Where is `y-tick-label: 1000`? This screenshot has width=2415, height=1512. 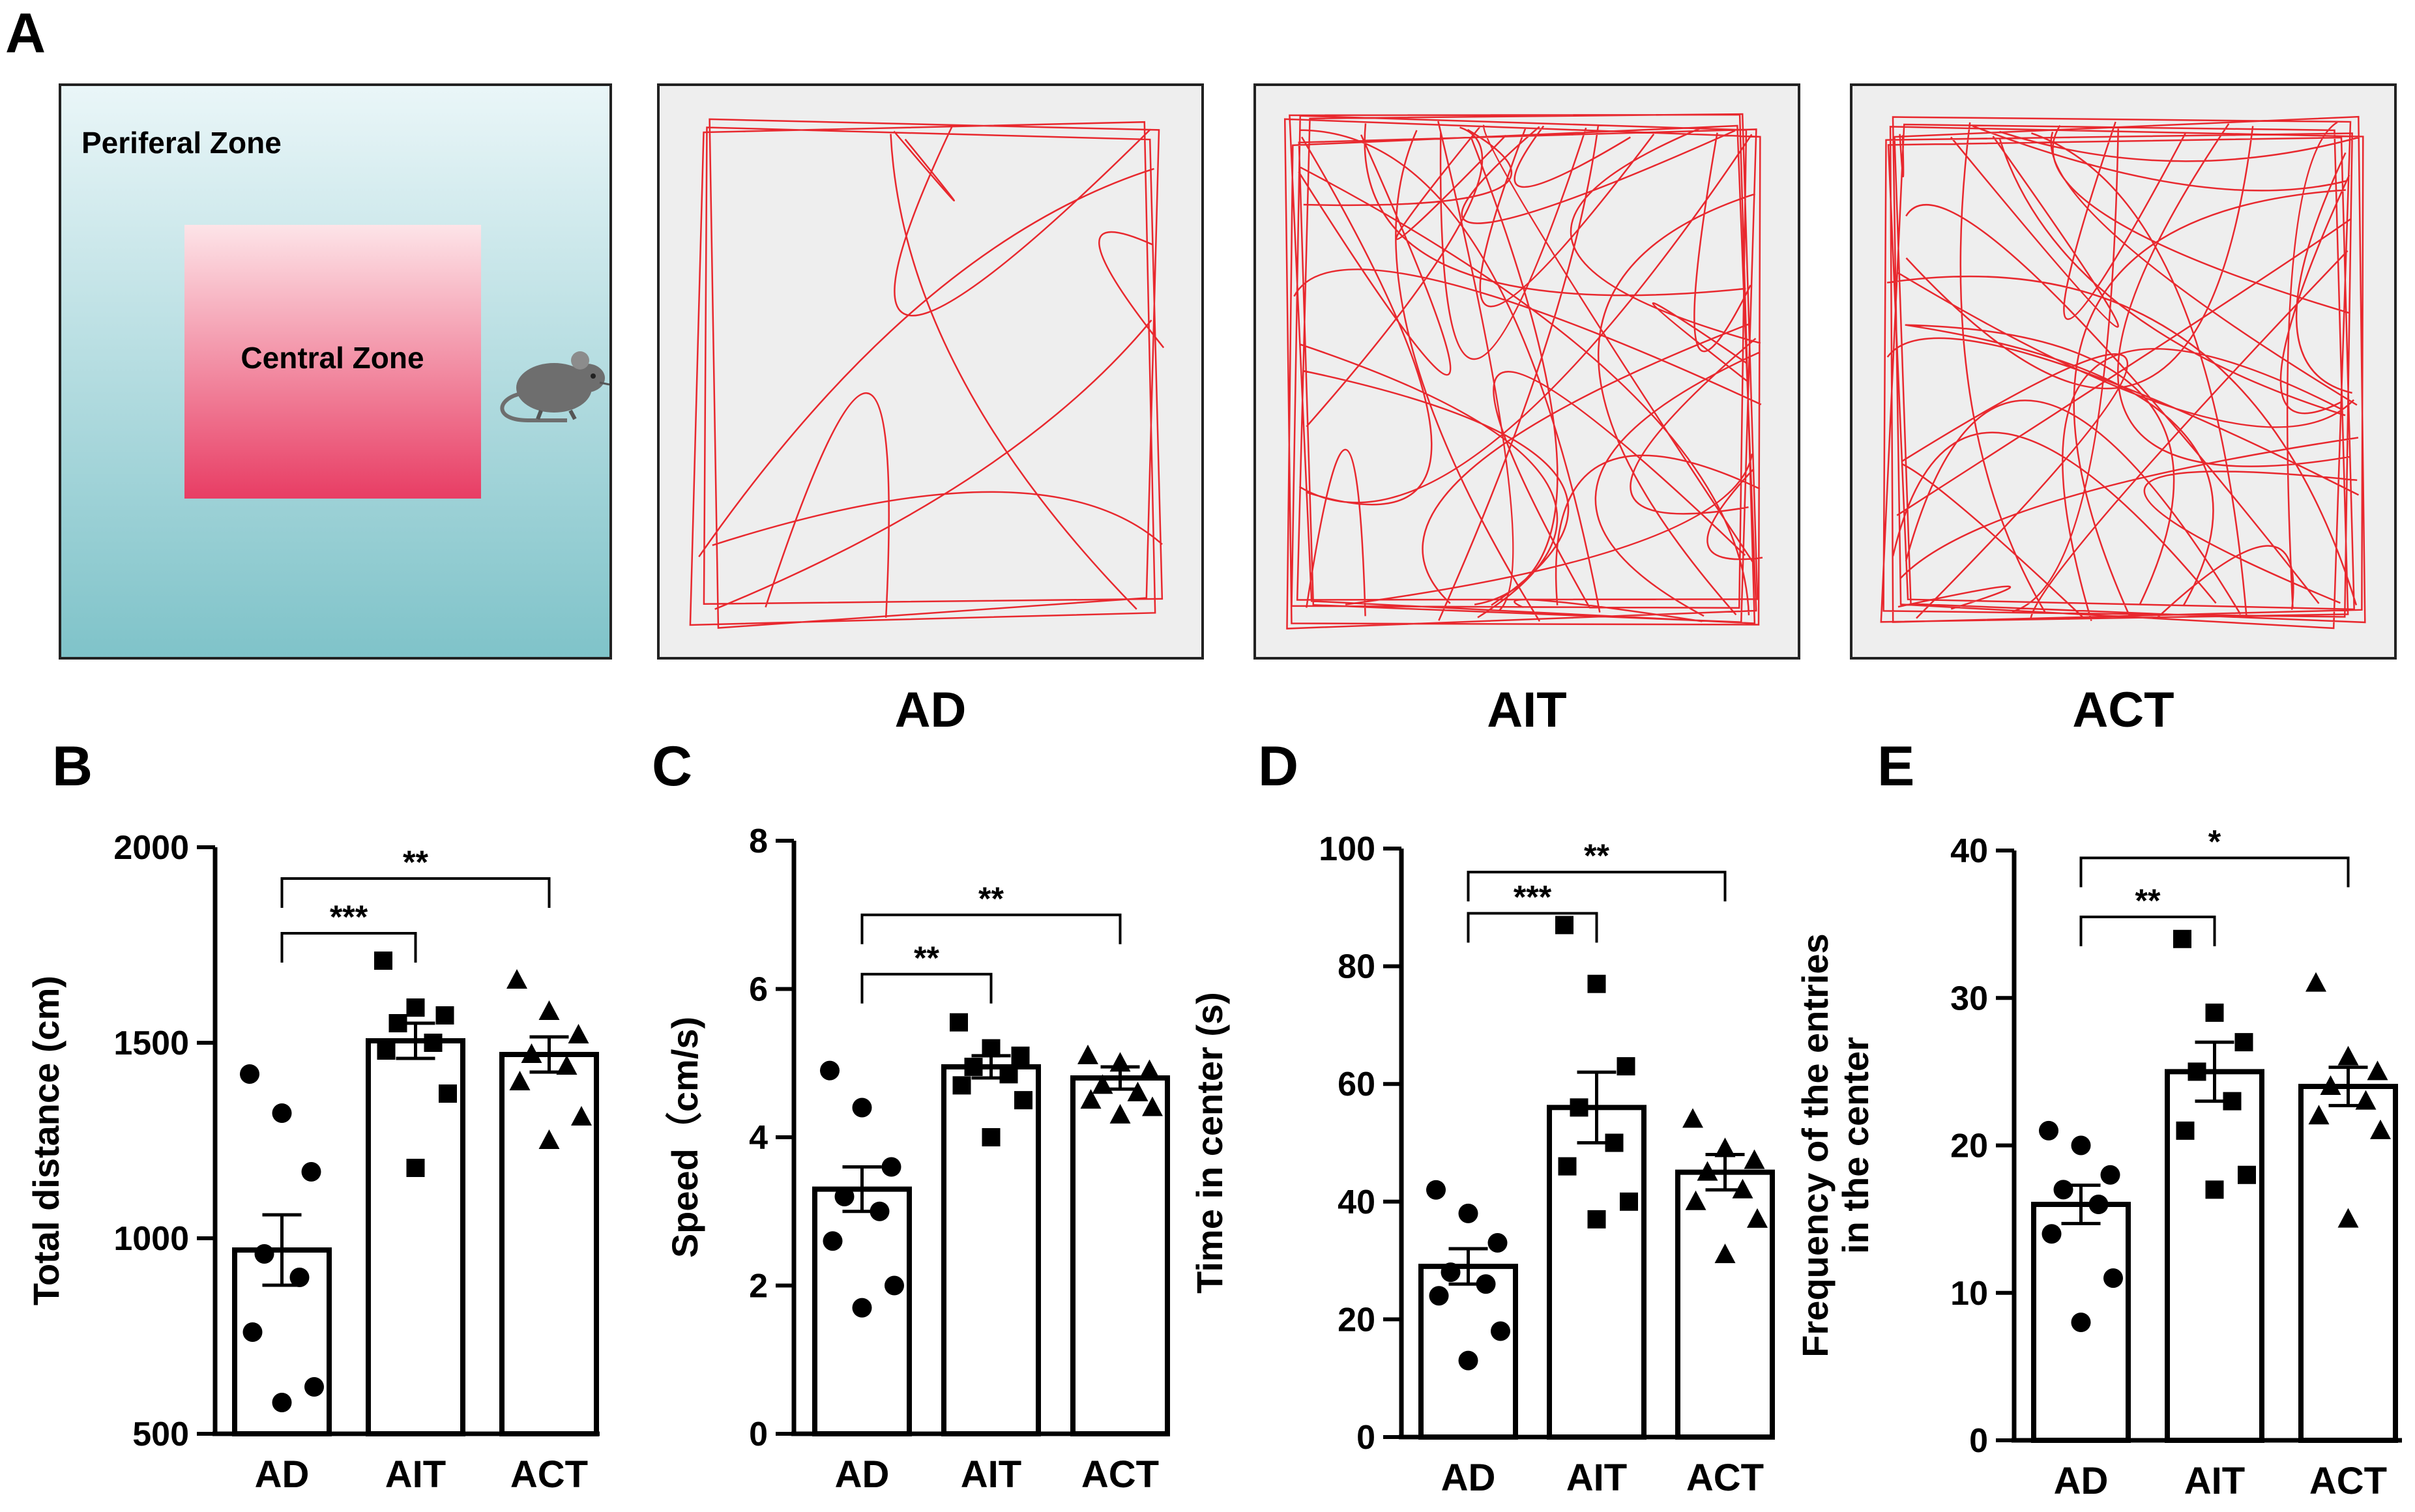 y-tick-label: 1000 is located at coordinates (151, 1239).